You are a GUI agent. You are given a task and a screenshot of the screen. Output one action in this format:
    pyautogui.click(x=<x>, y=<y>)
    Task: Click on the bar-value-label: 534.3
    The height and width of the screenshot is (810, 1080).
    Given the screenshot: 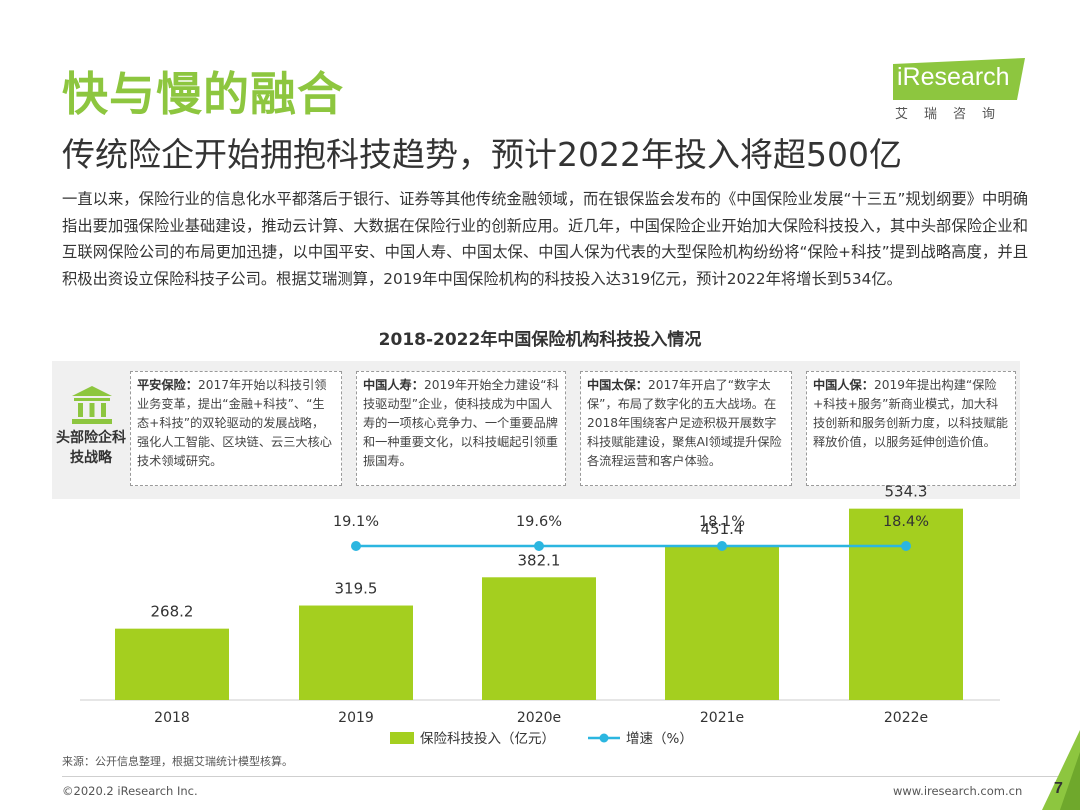 What is the action you would take?
    pyautogui.click(x=906, y=492)
    